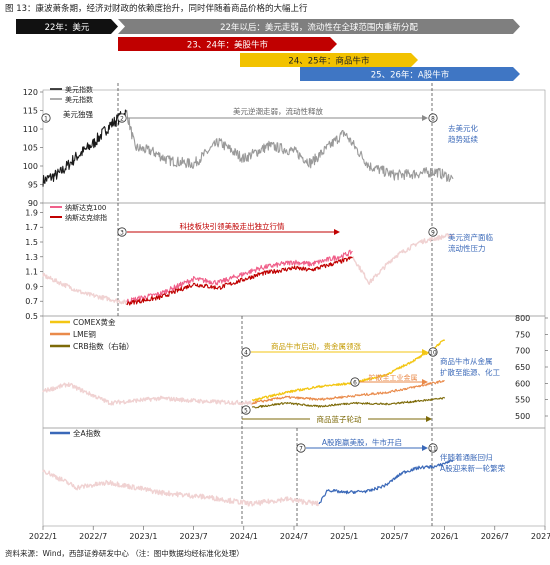 This screenshot has height=565, width=550. What do you see at coordinates (31, 242) in the screenshot?
I see `p2-ytick-label-5: 1.5` at bounding box center [31, 242].